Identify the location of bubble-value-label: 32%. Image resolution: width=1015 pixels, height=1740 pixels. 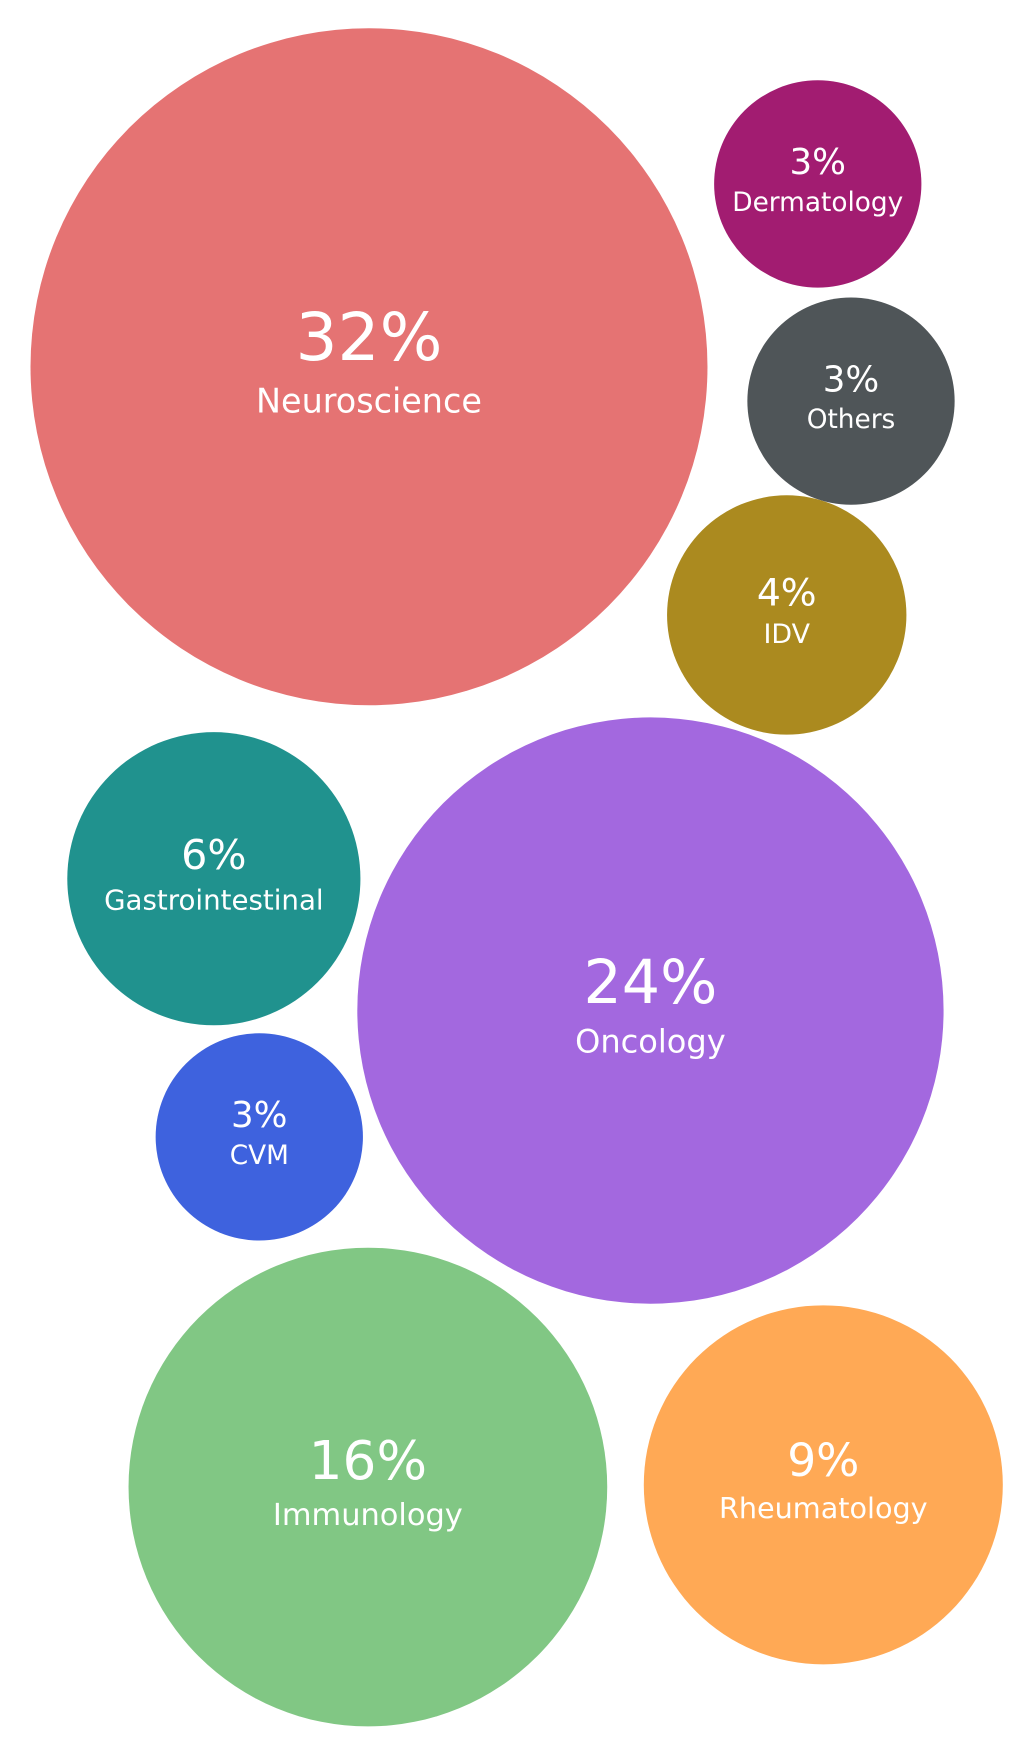
(368, 337).